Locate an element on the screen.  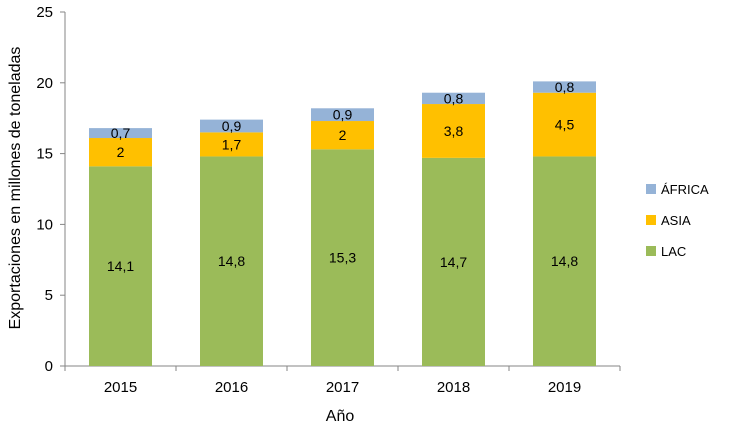
bar-asia-2018 is located at coordinates (453, 131).